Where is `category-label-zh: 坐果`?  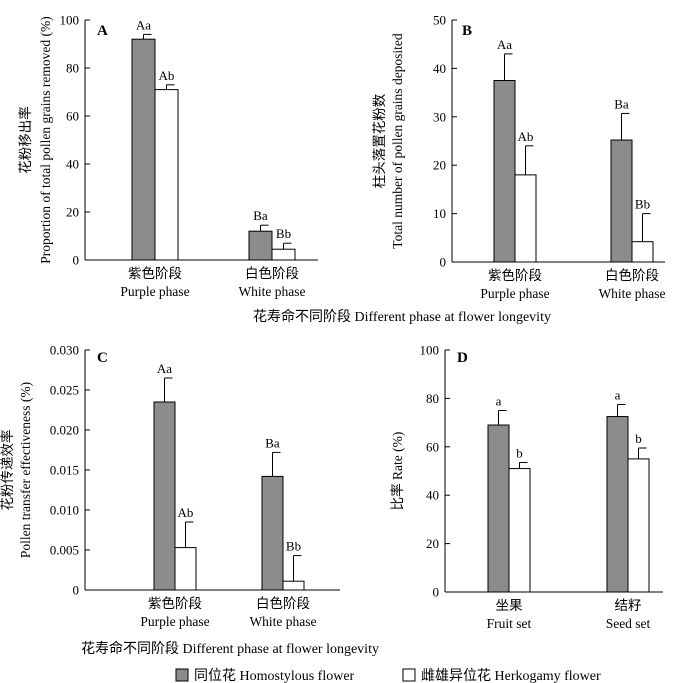
category-label-zh: 坐果 is located at coordinates (510, 605).